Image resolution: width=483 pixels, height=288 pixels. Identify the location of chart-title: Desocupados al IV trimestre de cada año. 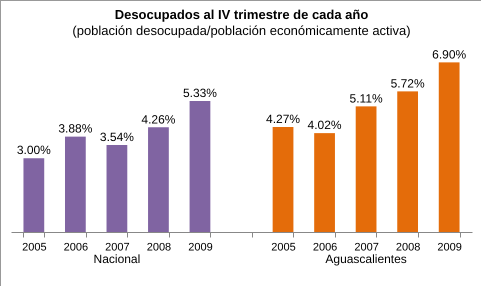
(241, 14).